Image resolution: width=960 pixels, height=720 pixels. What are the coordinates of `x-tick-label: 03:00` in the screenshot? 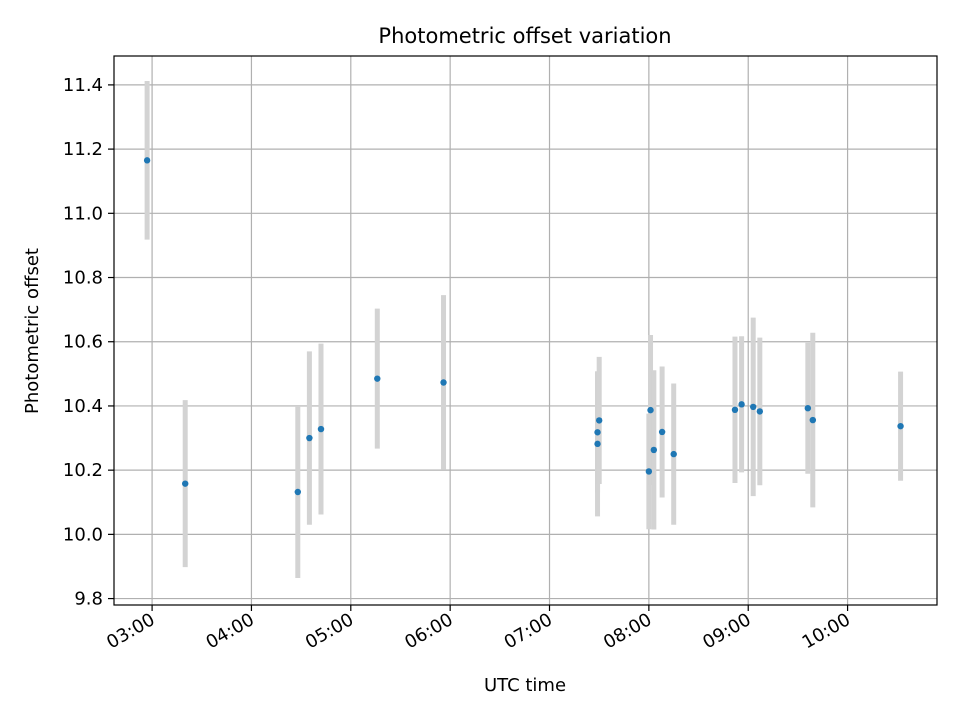 It's located at (130, 631).